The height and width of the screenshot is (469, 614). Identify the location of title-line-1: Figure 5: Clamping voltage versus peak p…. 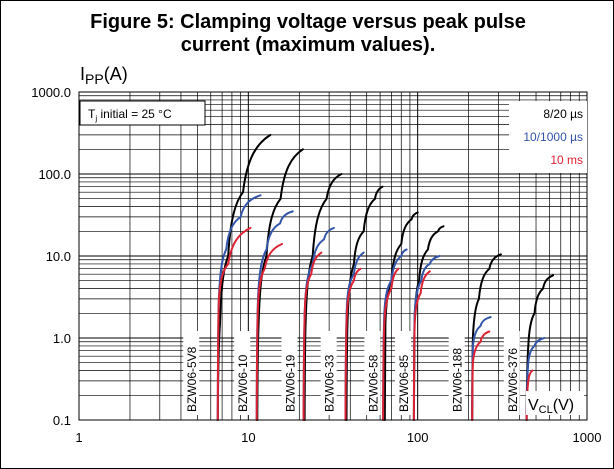
(308, 22).